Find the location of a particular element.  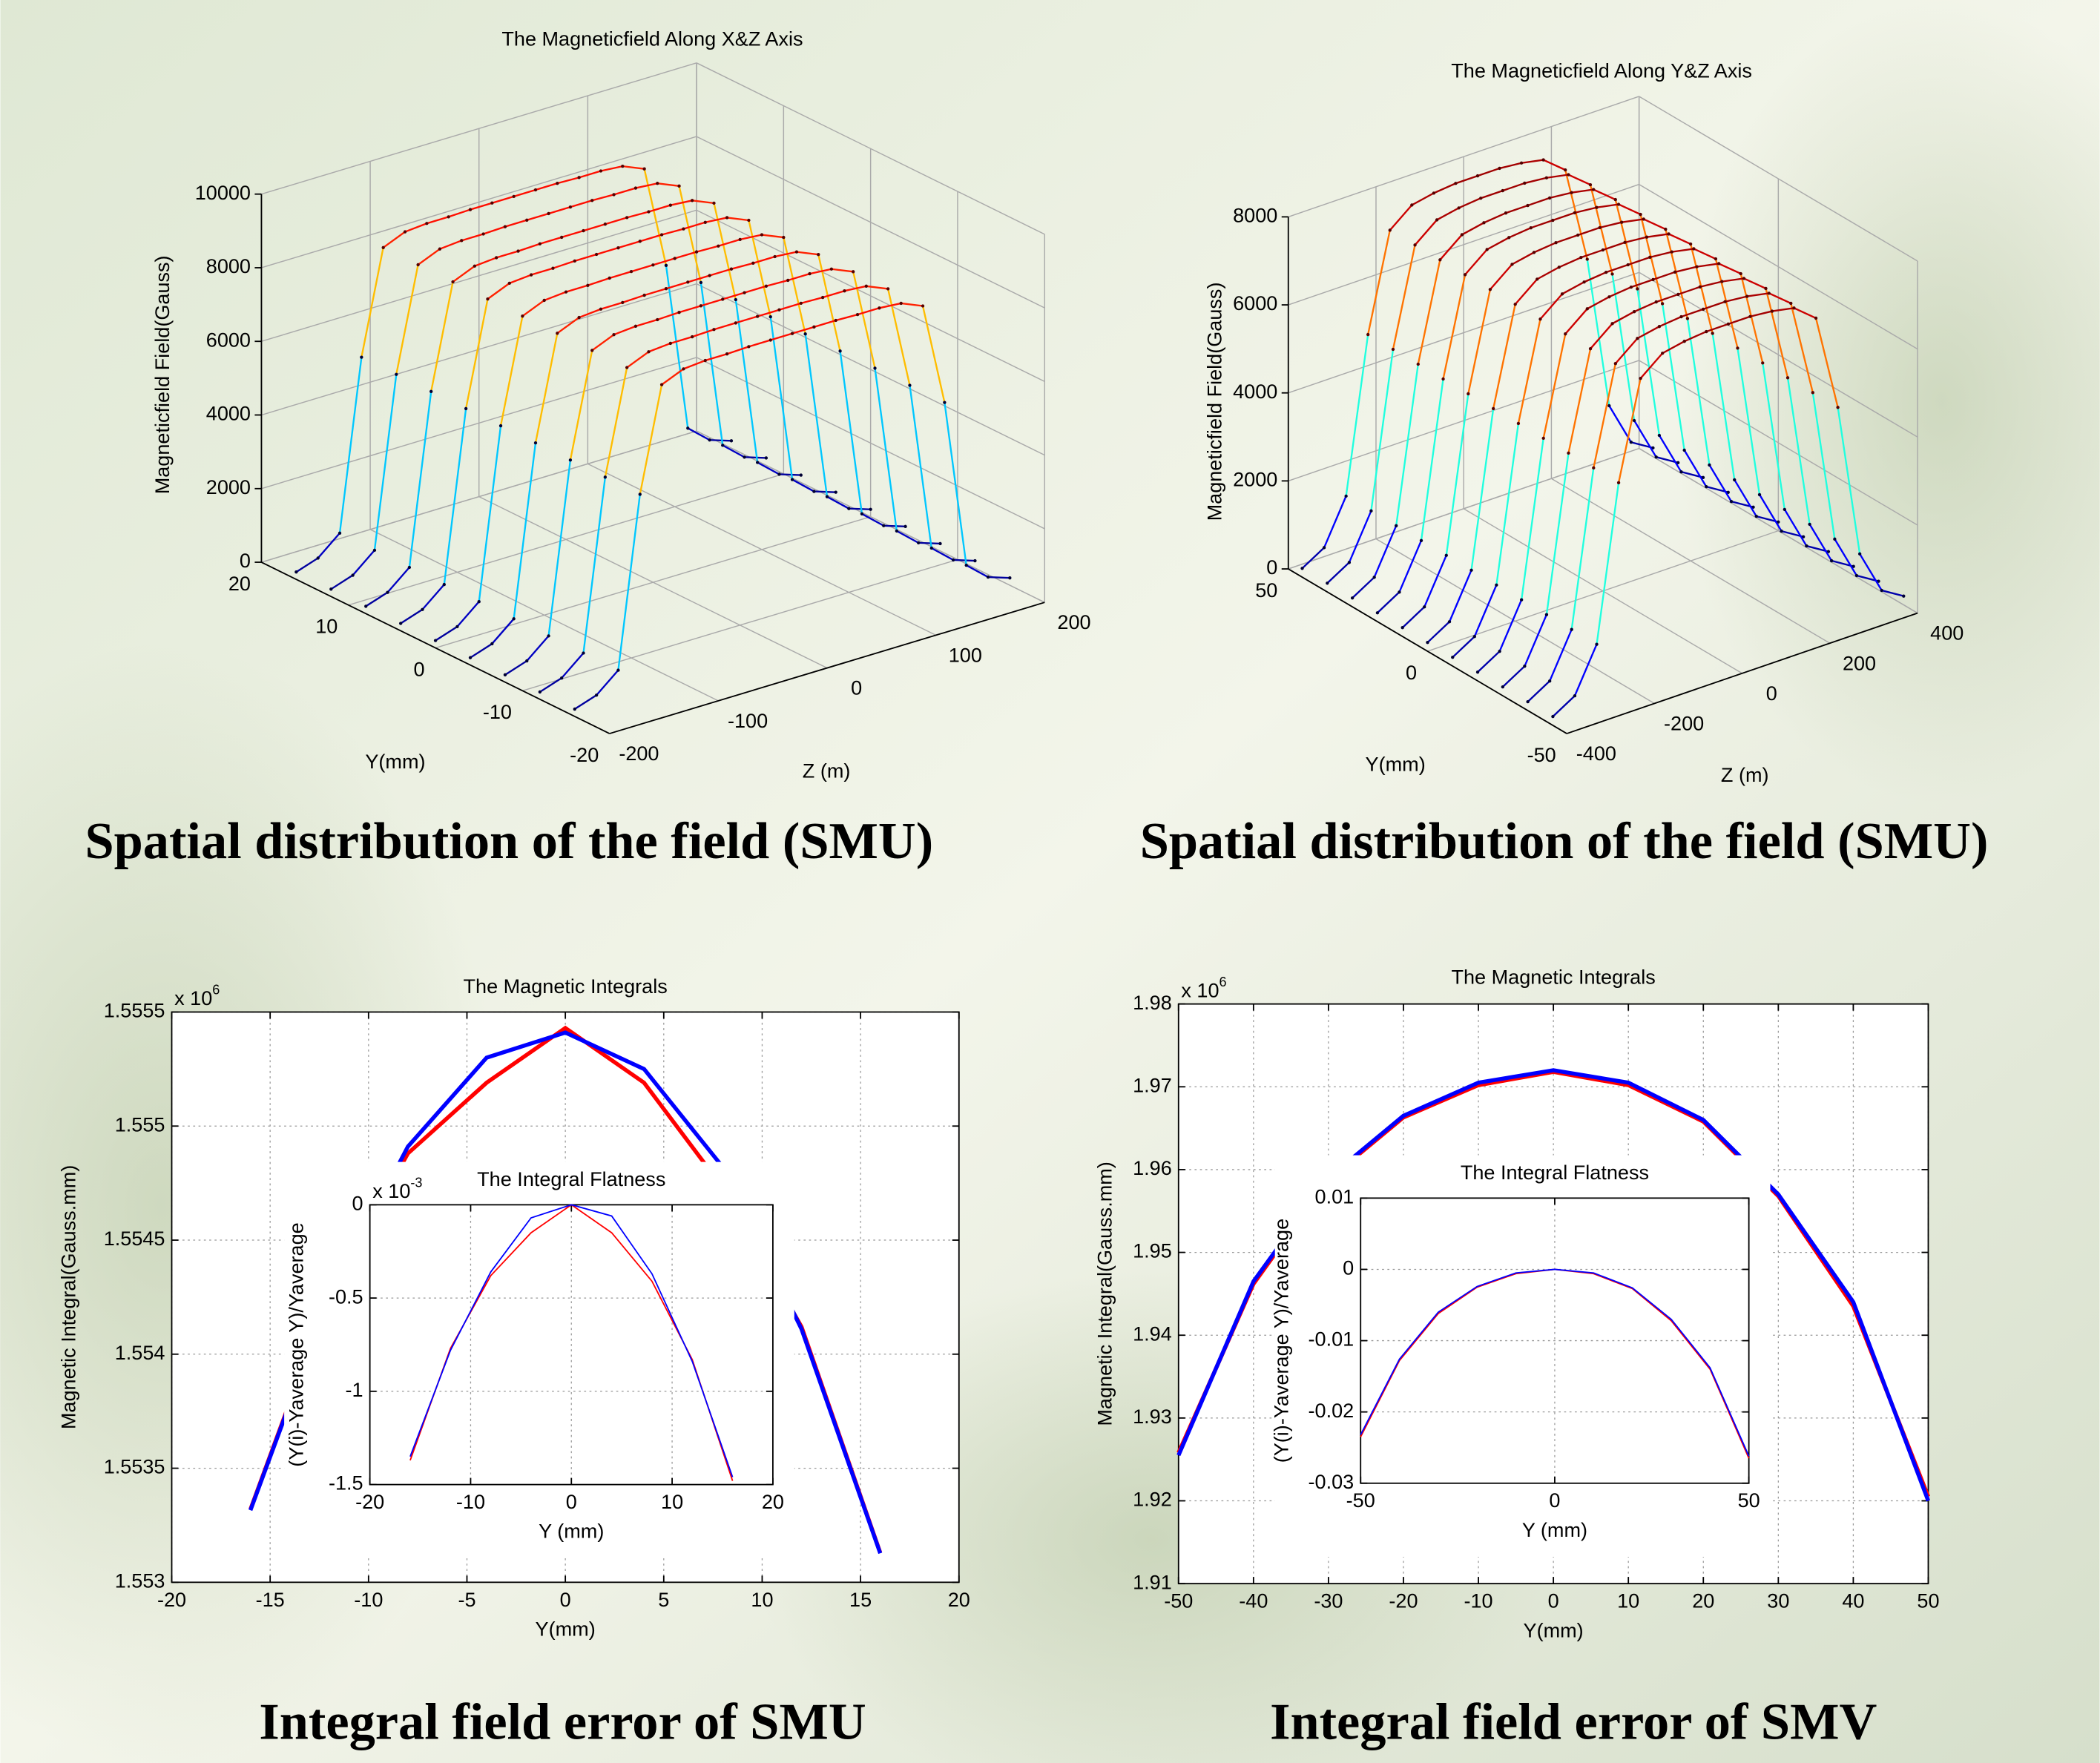

v-tick-label: 2000 is located at coordinates (1255, 479).